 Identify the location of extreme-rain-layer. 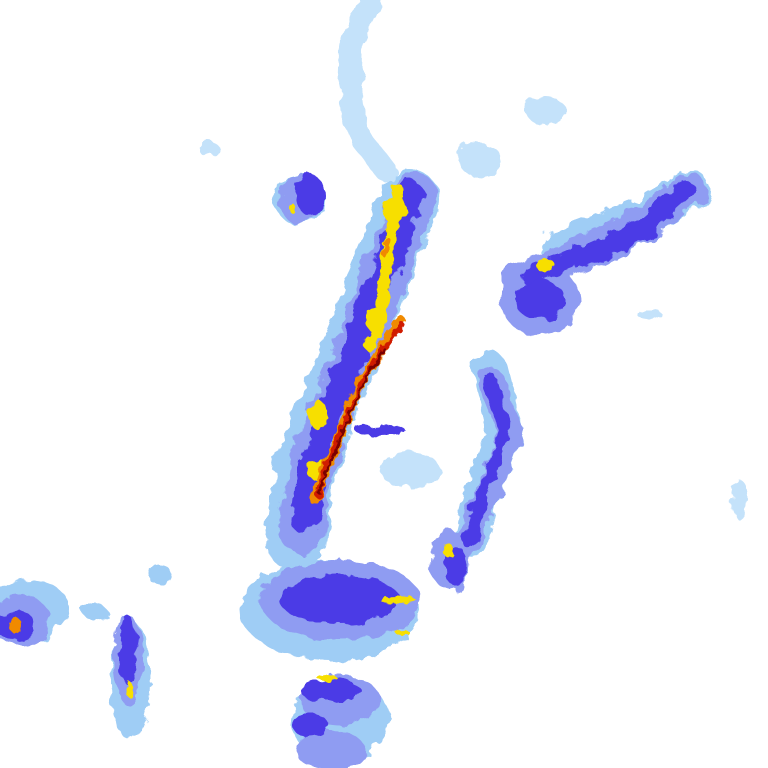
(360, 410).